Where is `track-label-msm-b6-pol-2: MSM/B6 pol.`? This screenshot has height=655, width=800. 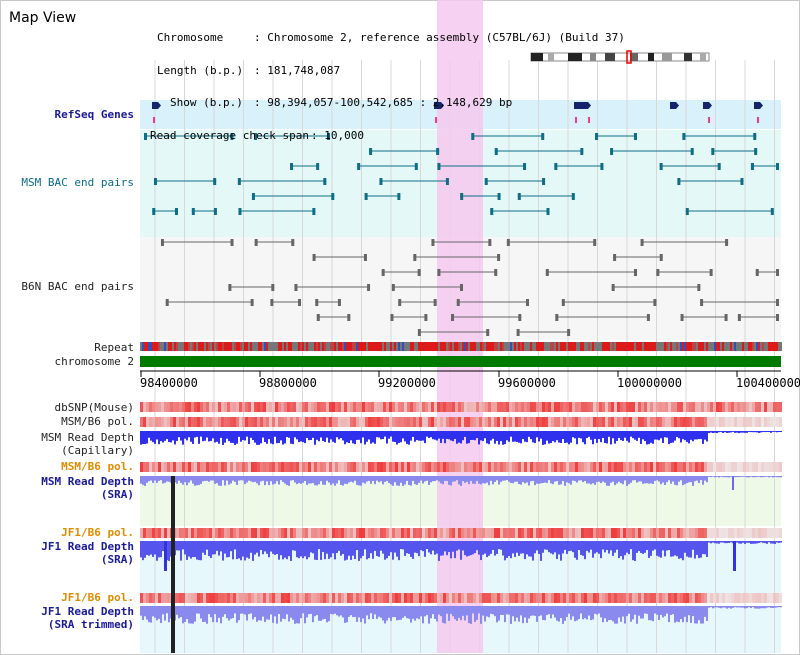
track-label-msm-b6-pol-2: MSM/B6 pol. is located at coordinates (97, 466).